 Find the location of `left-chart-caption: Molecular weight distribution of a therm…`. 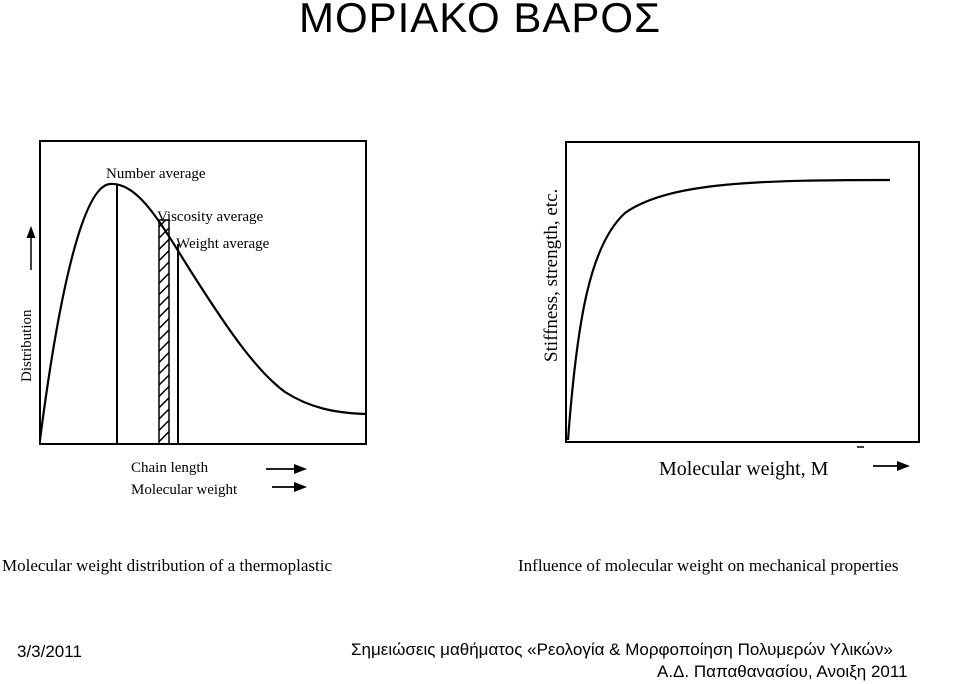

left-chart-caption: Molecular weight distribution of a therm… is located at coordinates (167, 565).